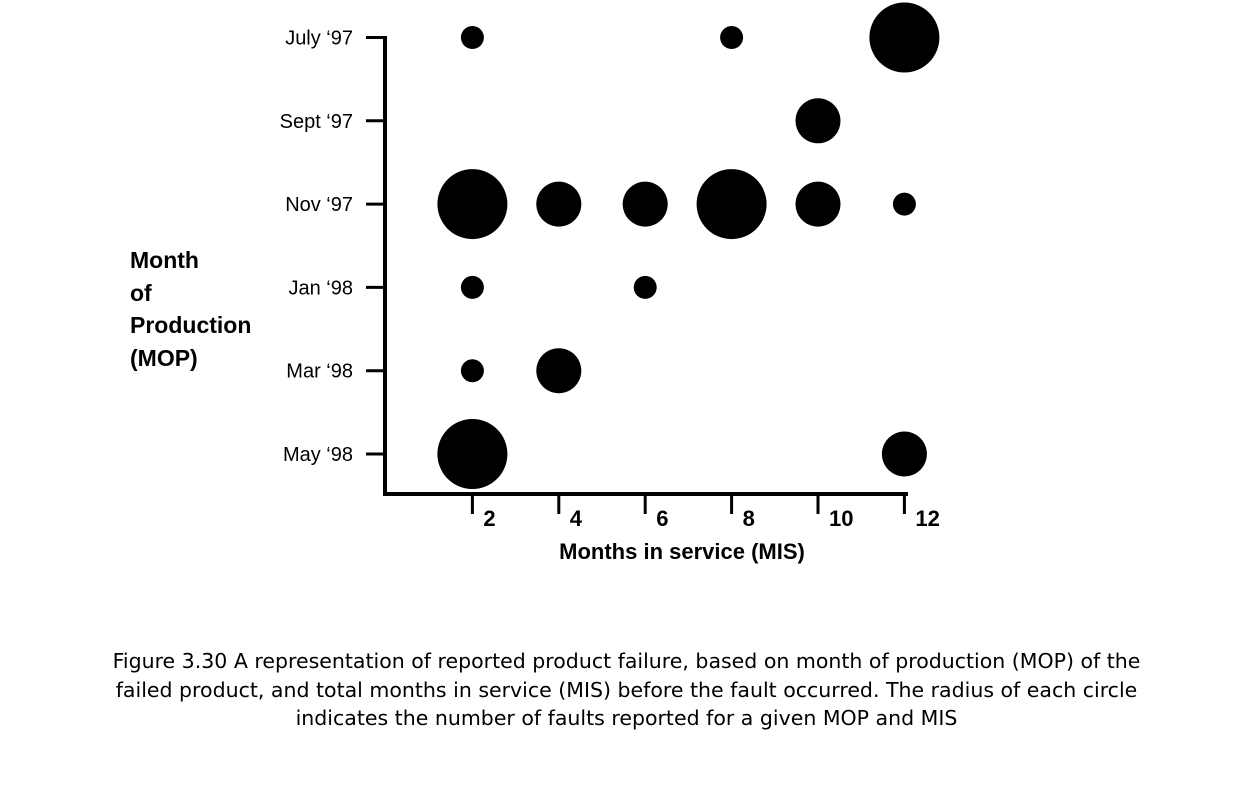 This screenshot has width=1253, height=788. I want to click on x-tick-label: 10, so click(841, 518).